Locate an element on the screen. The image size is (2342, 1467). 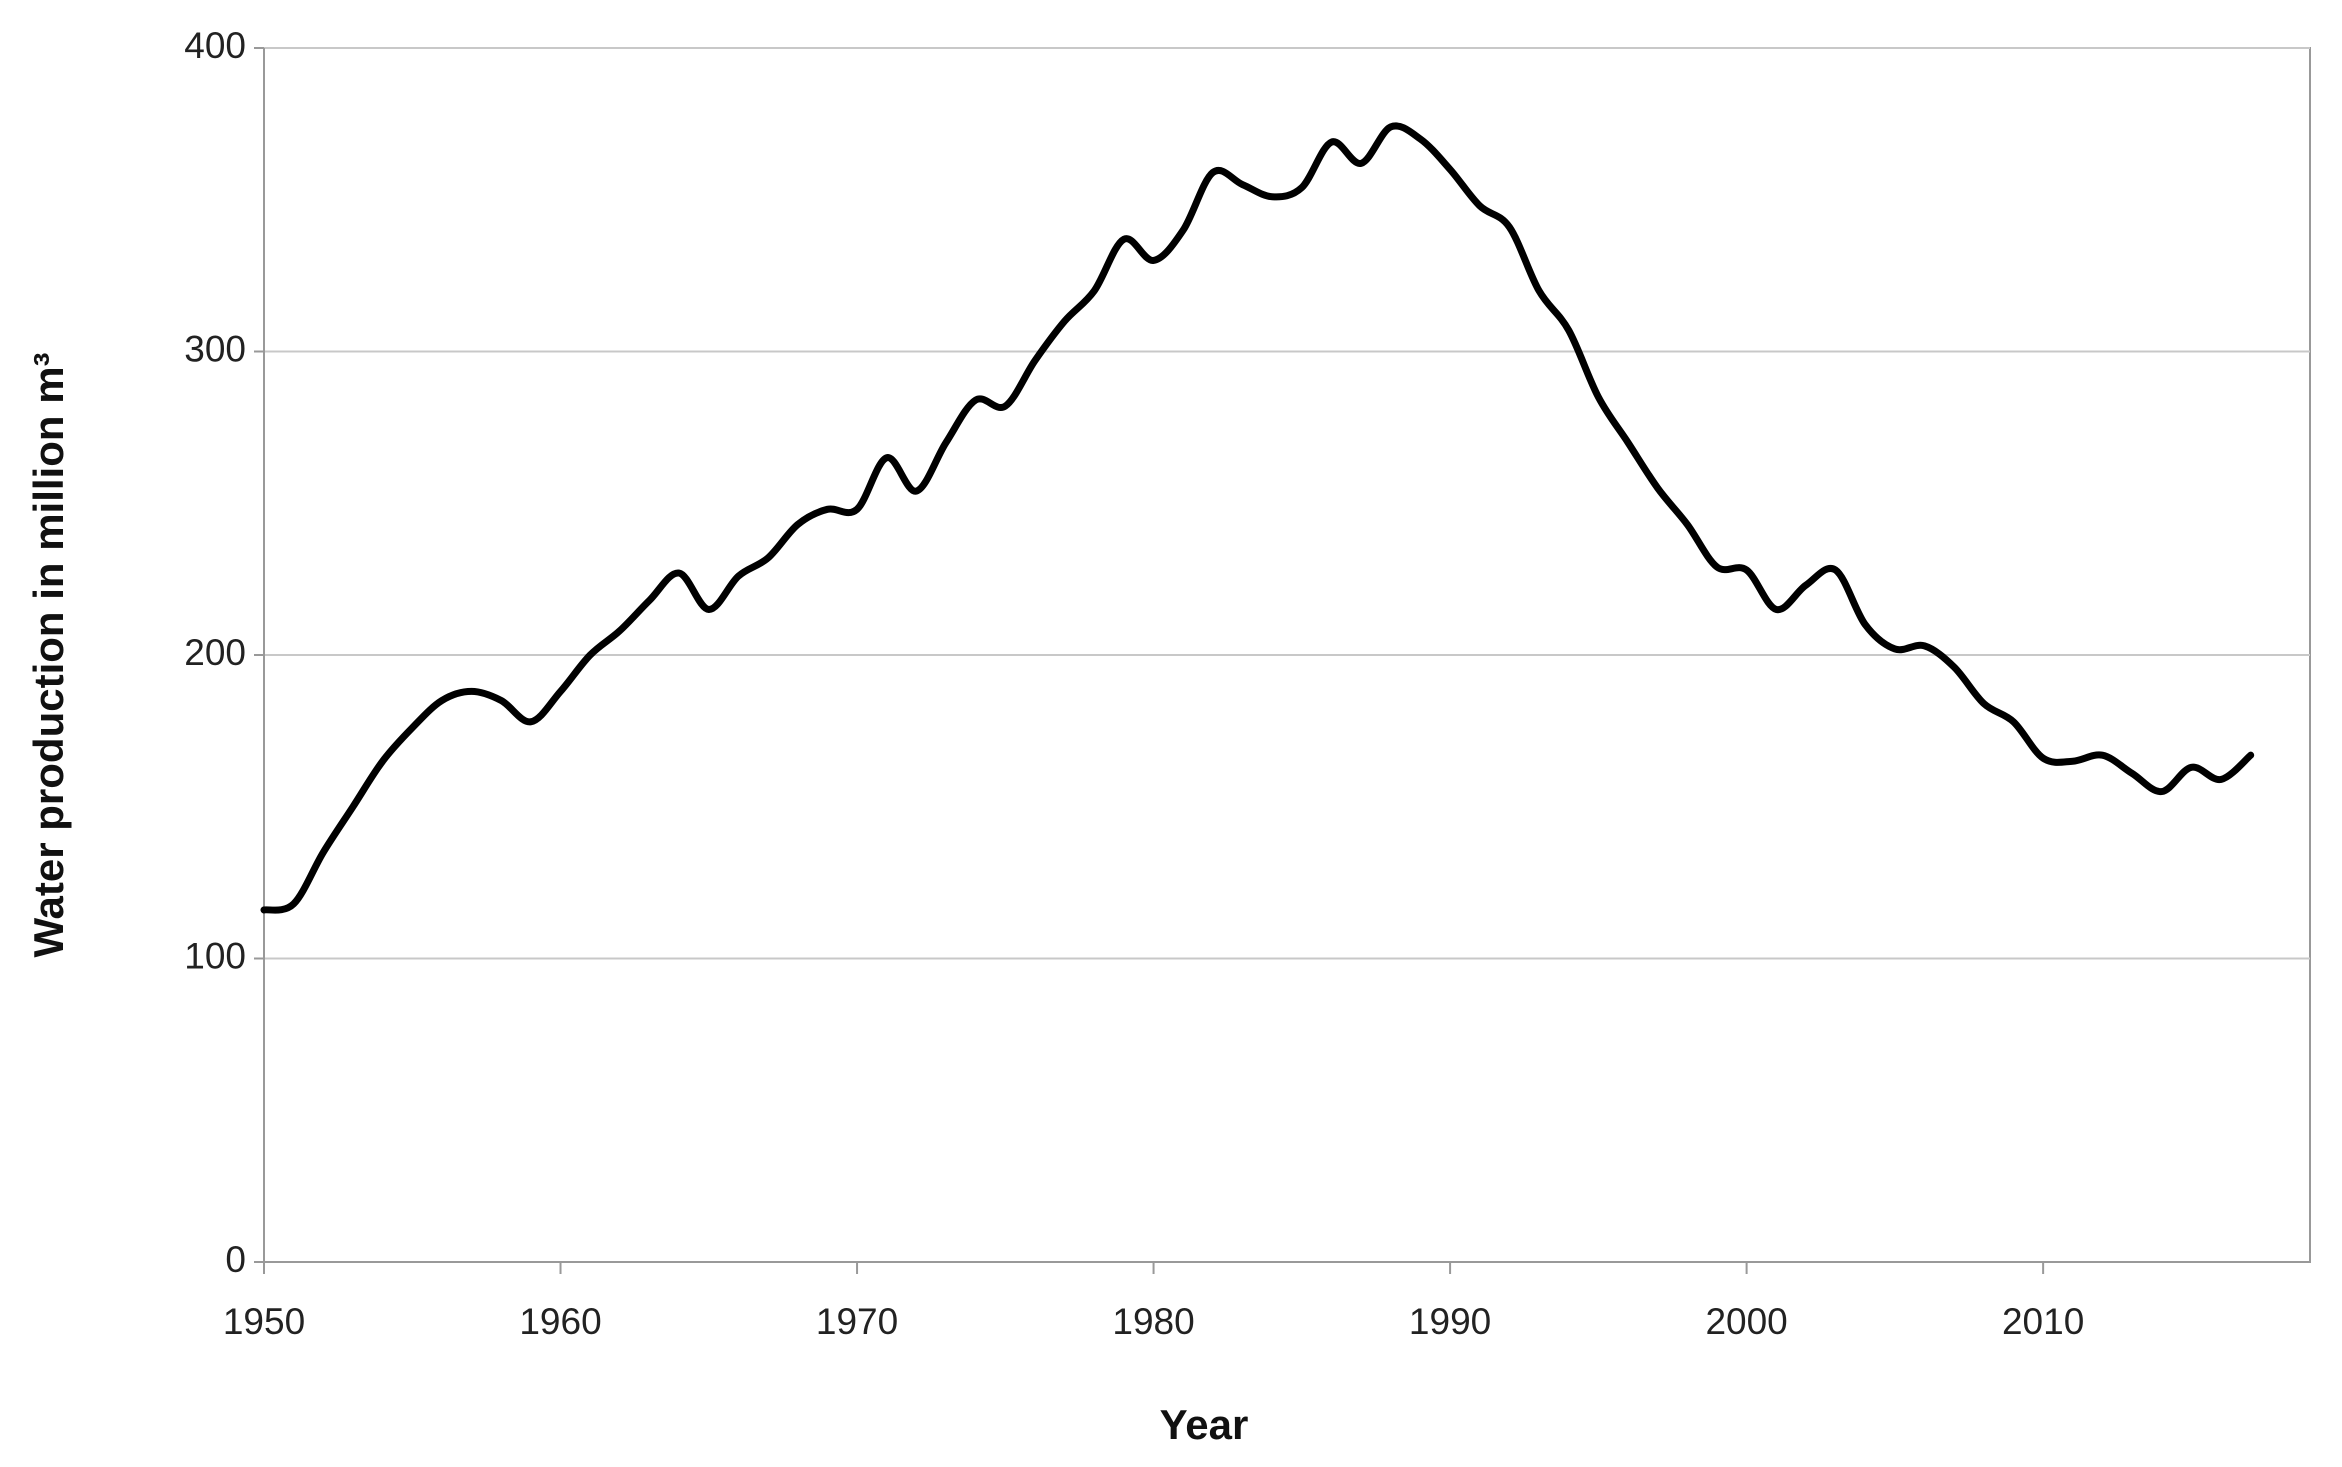
y-tick-label: 300 is located at coordinates (215, 348).